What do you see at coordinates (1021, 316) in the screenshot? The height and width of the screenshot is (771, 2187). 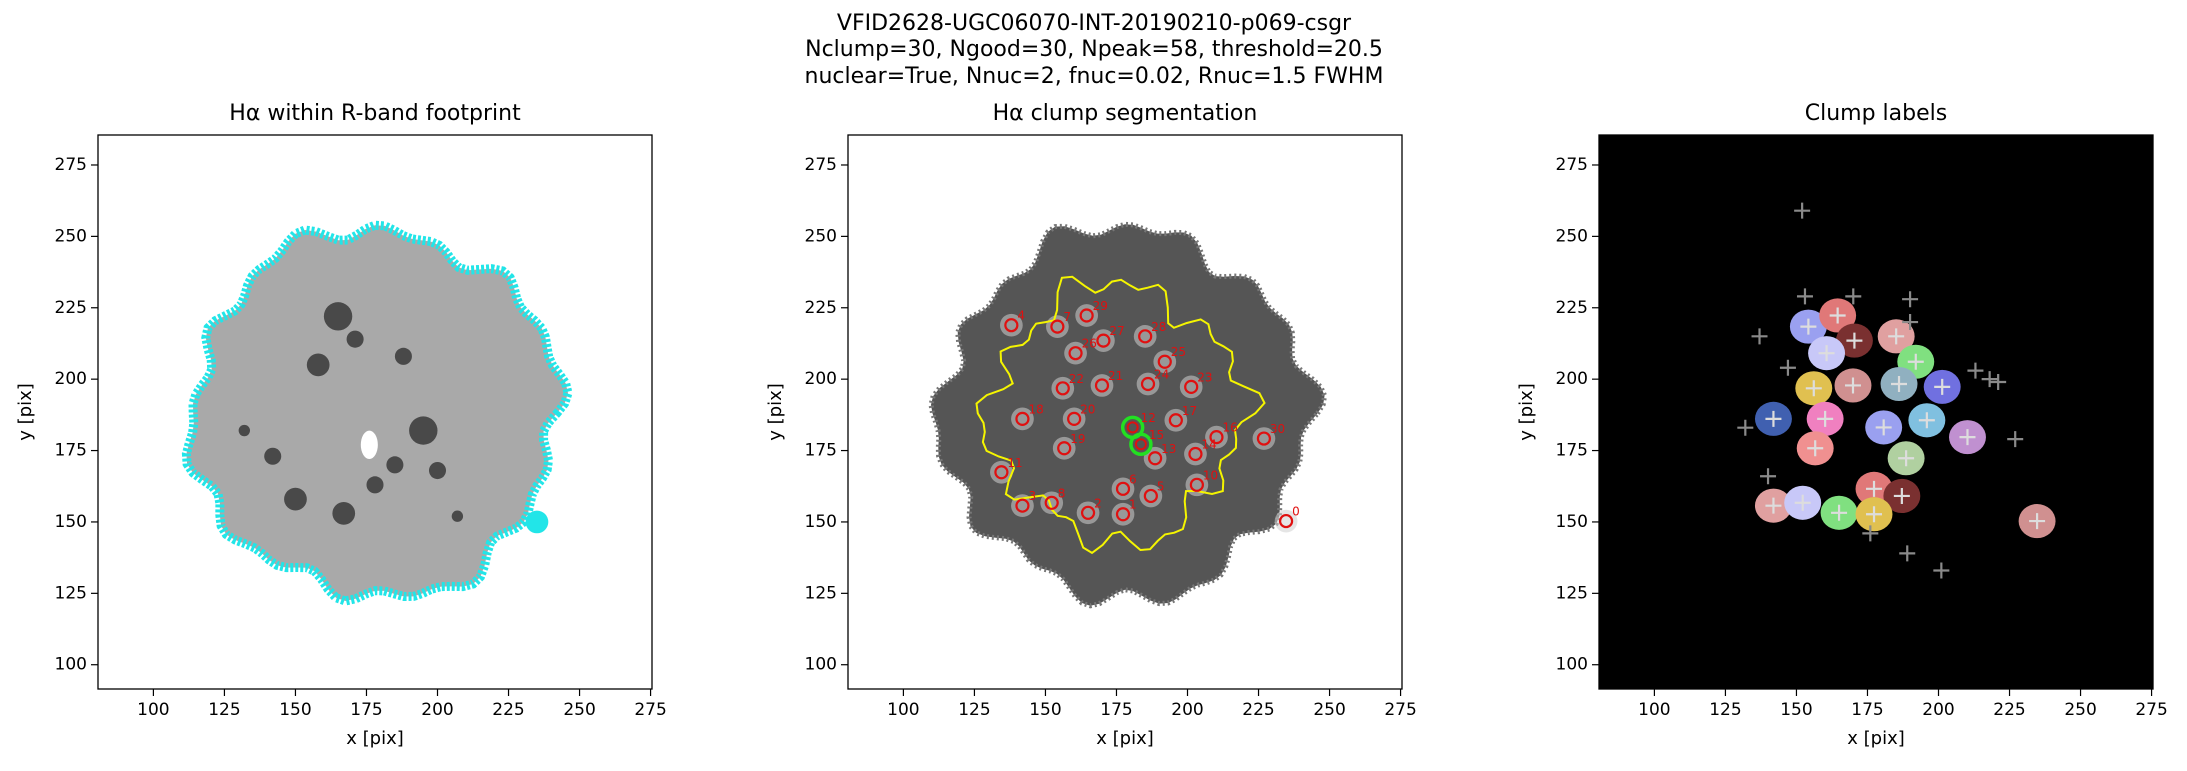 I see `clump-label: 4` at bounding box center [1021, 316].